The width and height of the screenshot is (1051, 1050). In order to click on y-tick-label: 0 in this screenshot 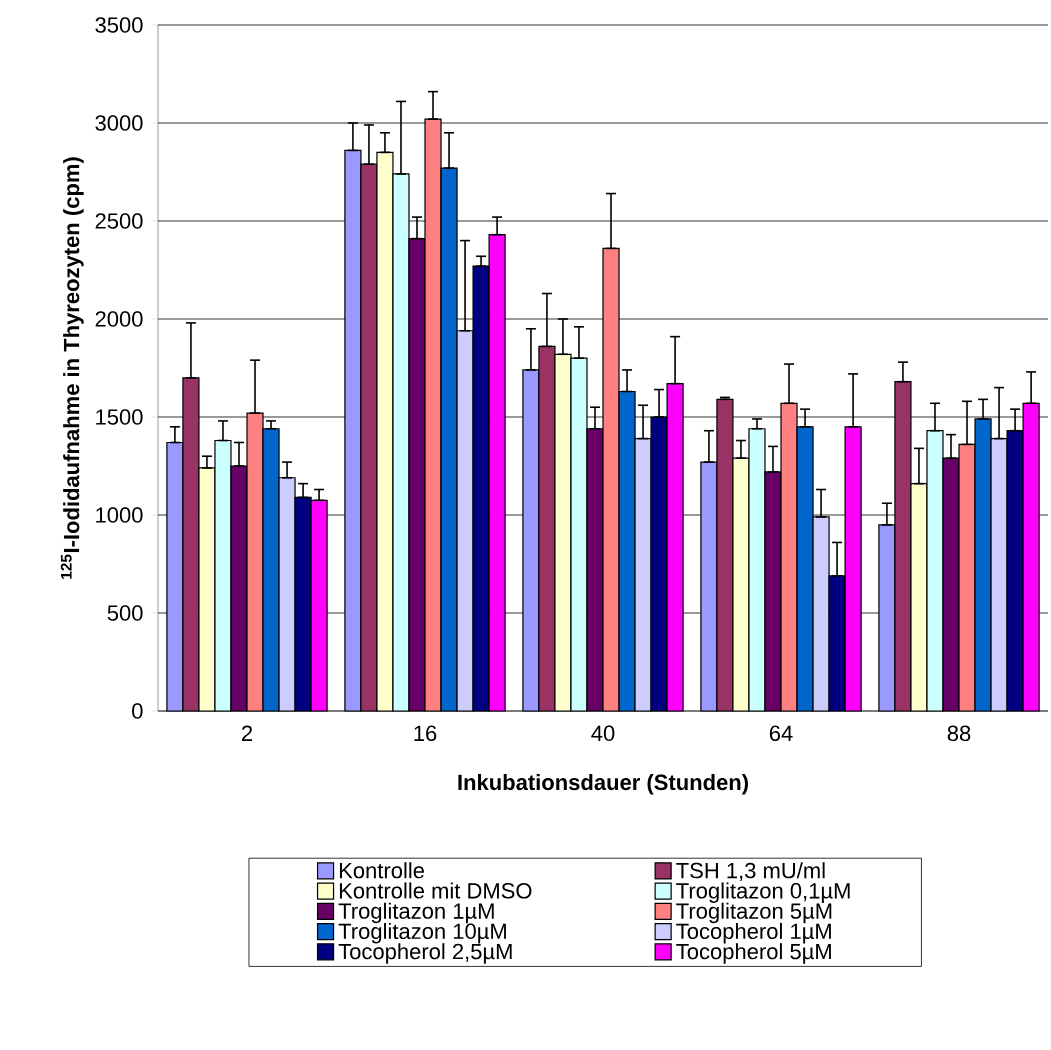, I will do `click(137, 711)`.